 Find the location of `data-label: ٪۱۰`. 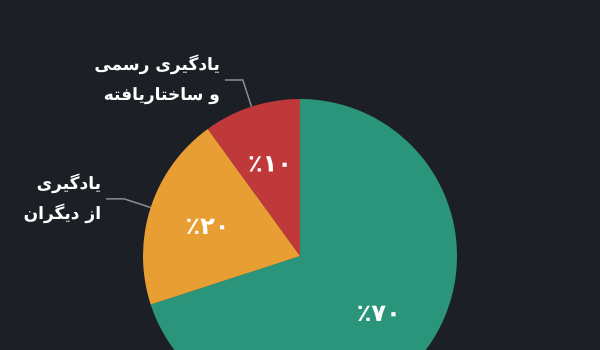

data-label: ٪۱۰ is located at coordinates (270, 163).